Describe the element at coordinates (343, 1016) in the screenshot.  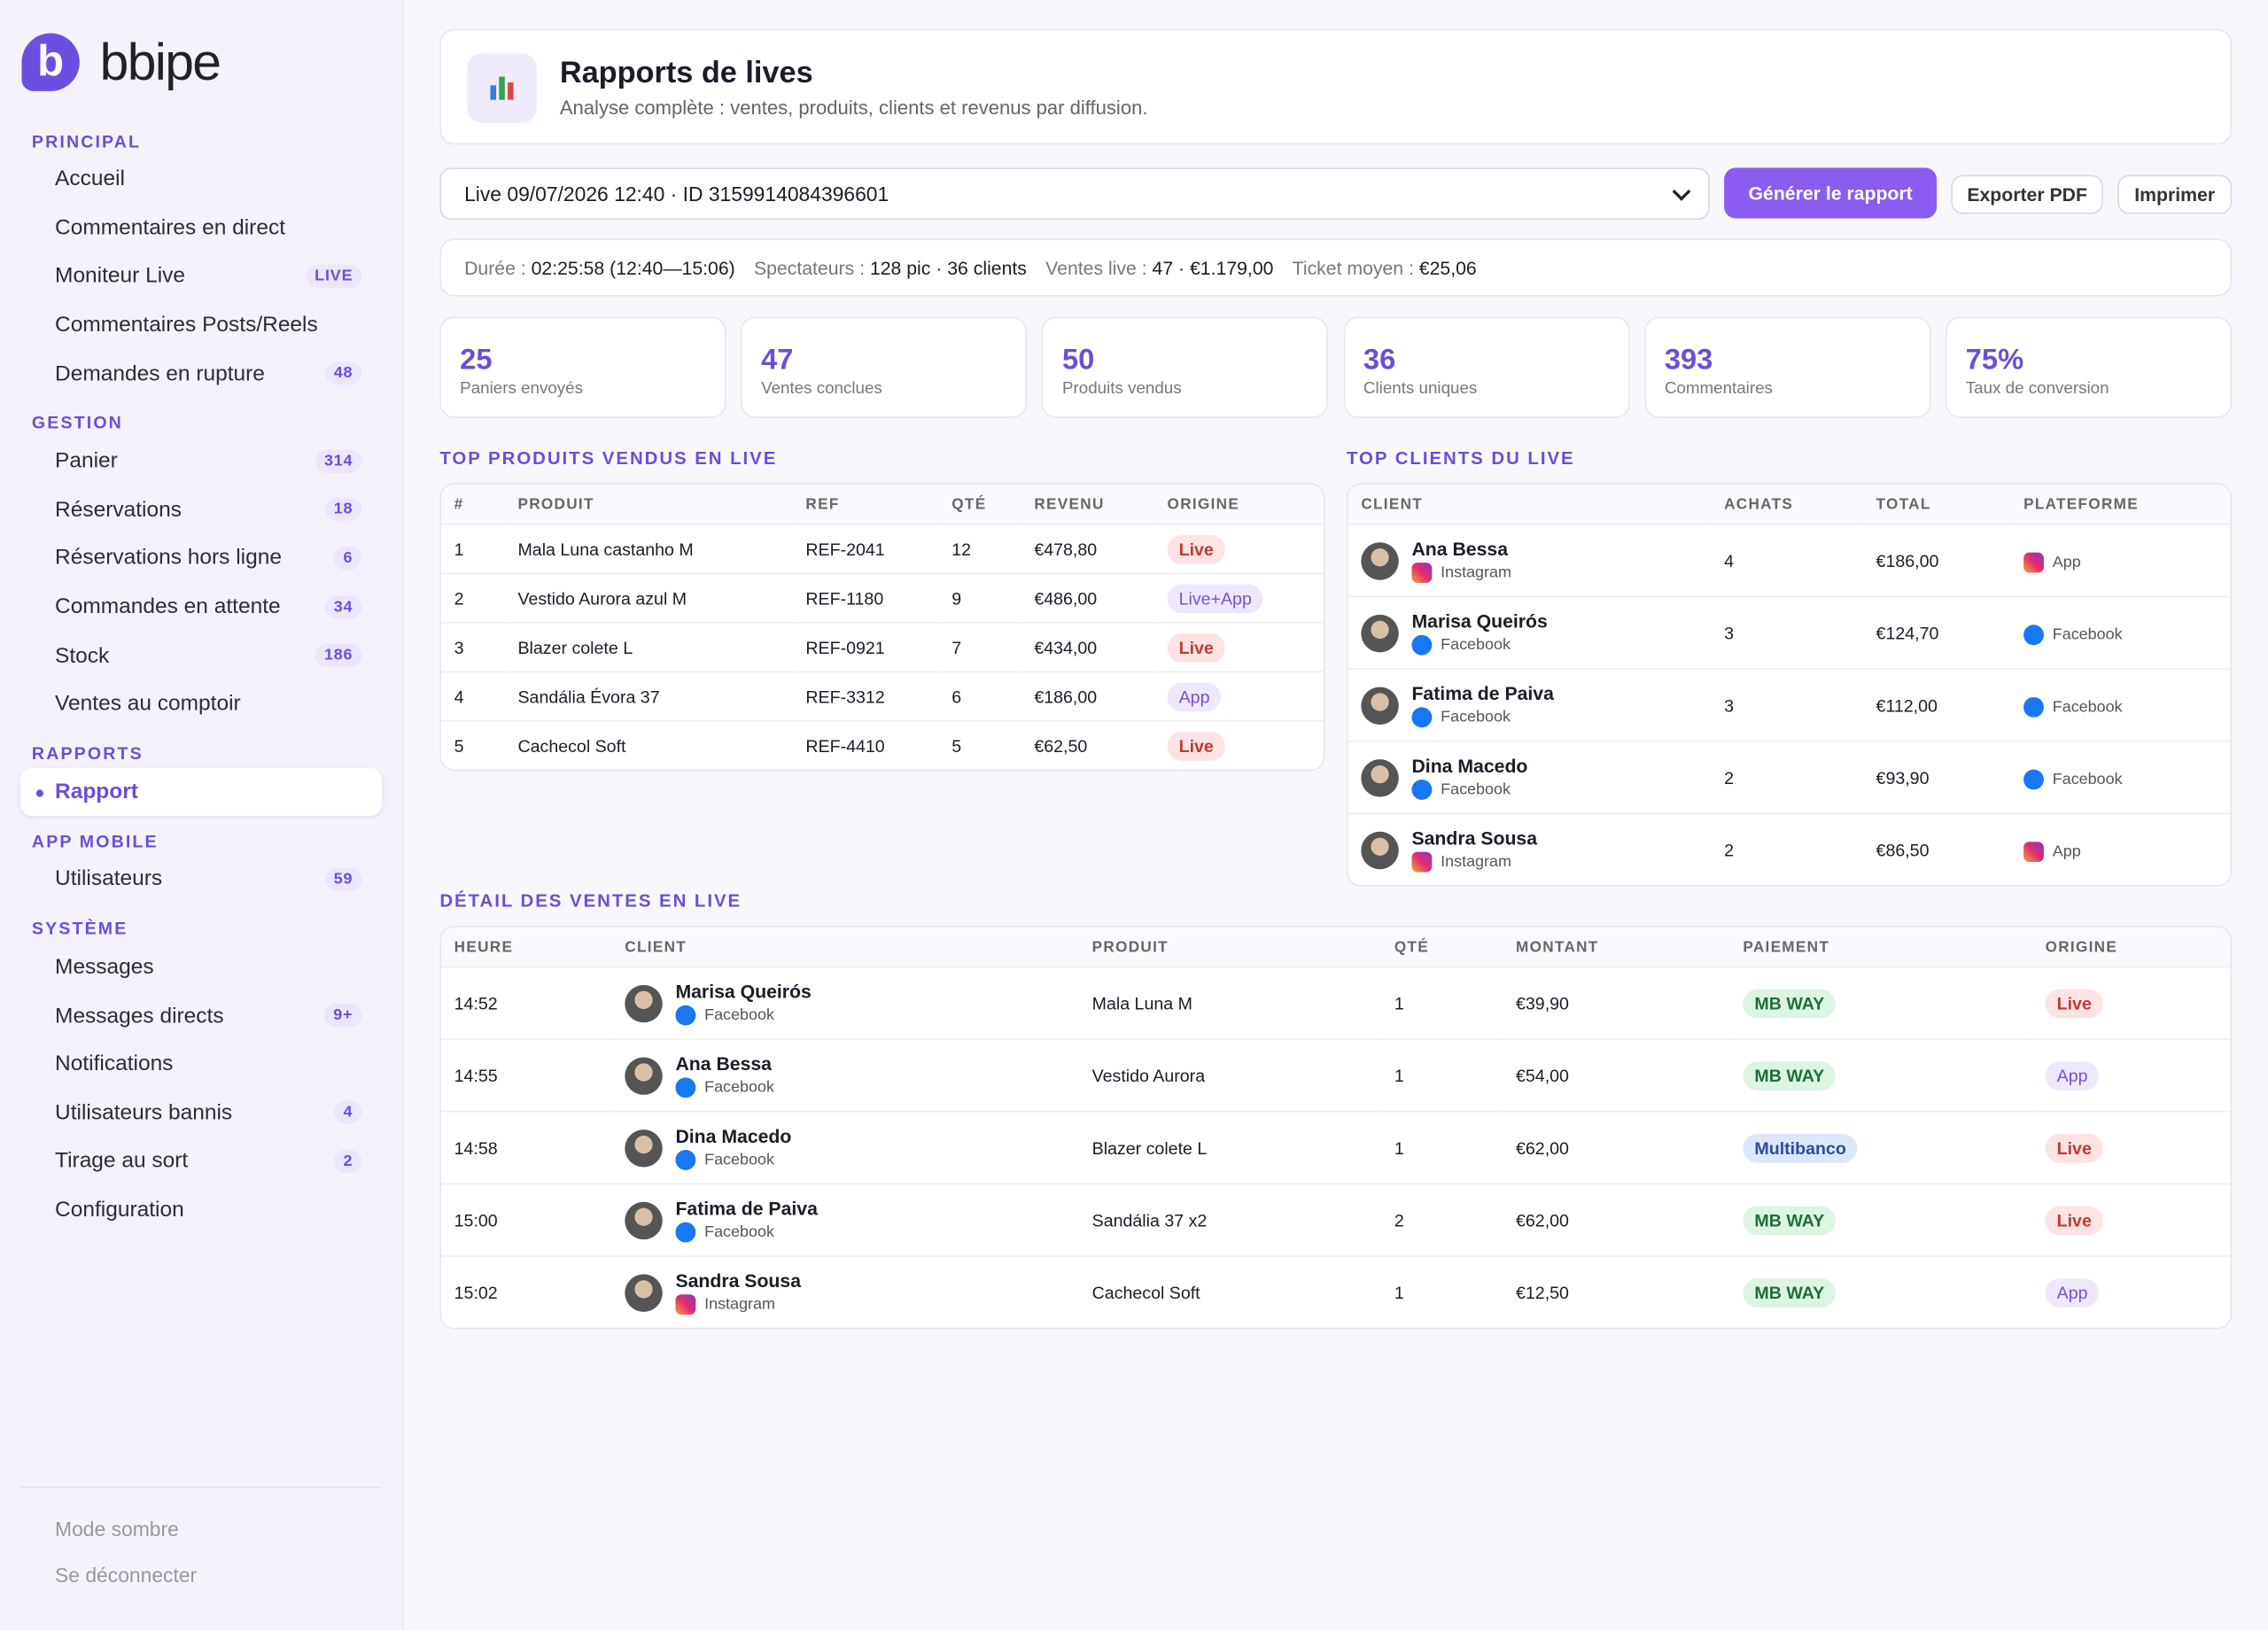
I see `nav-badge: 9+` at that location.